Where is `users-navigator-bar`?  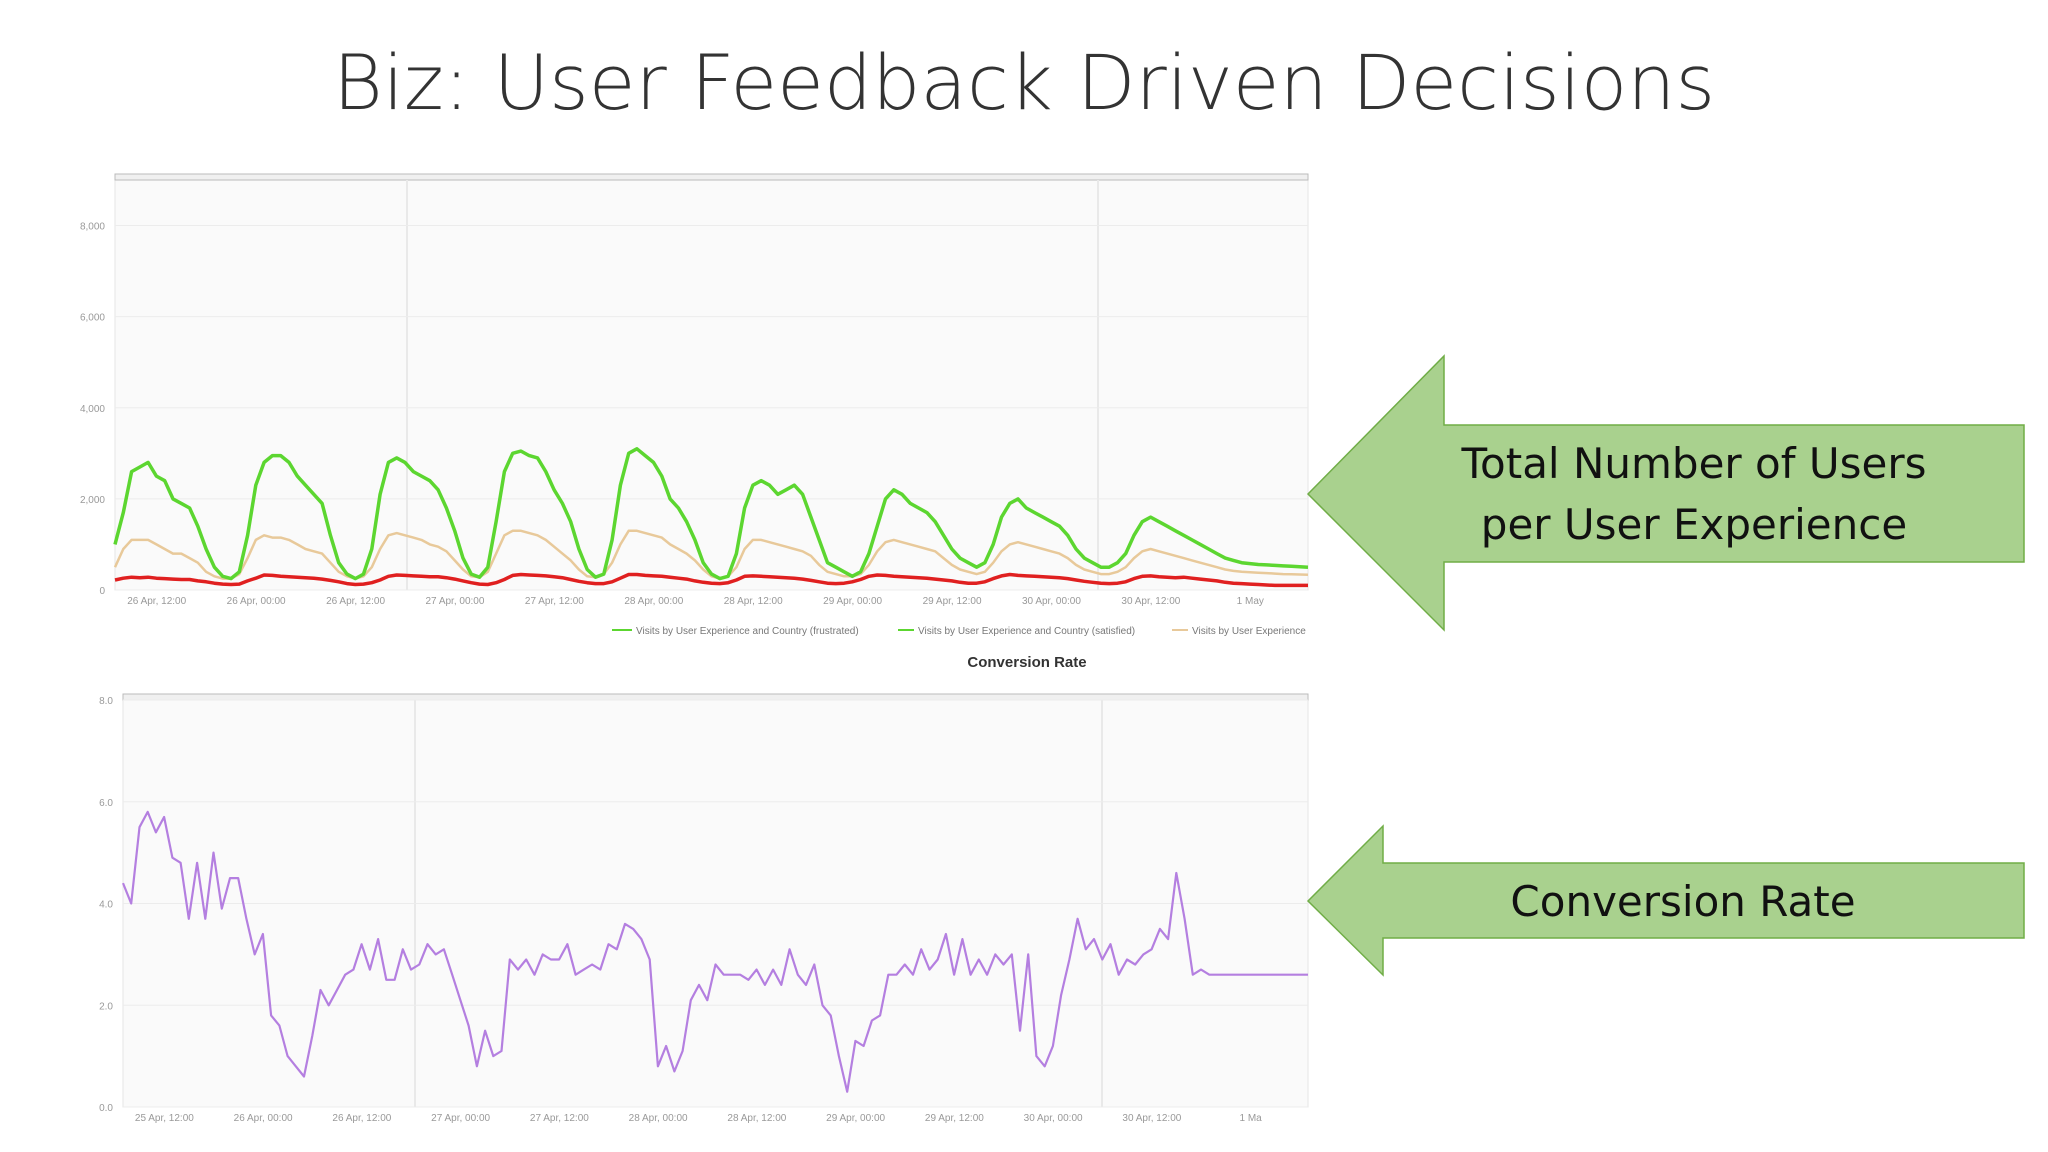
users-navigator-bar is located at coordinates (711, 177).